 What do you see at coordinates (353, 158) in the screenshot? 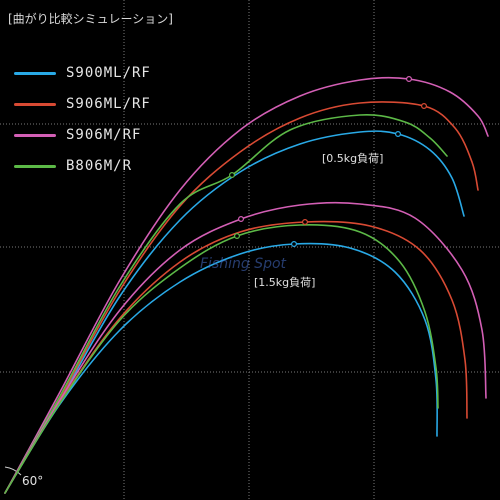
I see `load-label-05kg: [0.5kg負荷]` at bounding box center [353, 158].